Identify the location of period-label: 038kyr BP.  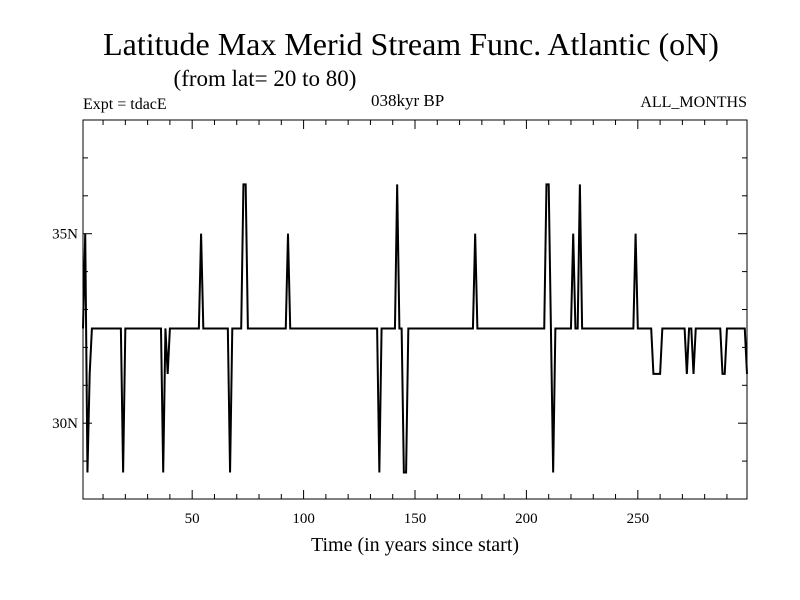
(408, 100).